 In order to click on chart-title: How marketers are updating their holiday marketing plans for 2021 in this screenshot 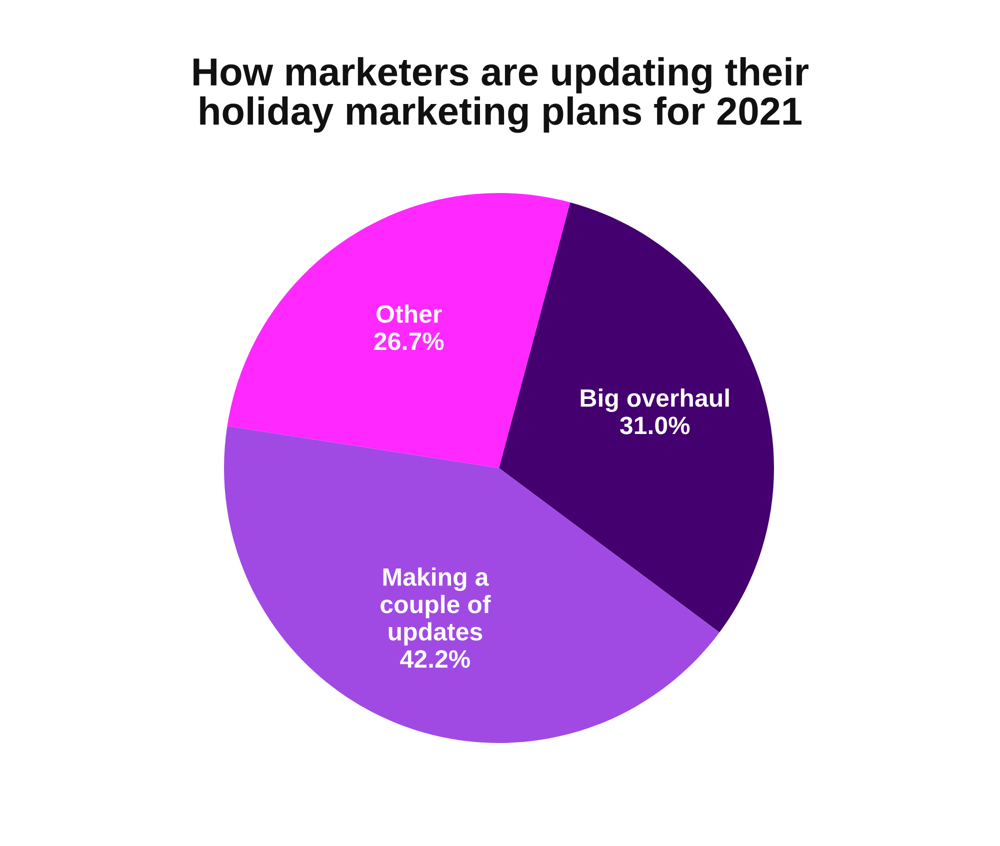, I will do `click(501, 95)`.